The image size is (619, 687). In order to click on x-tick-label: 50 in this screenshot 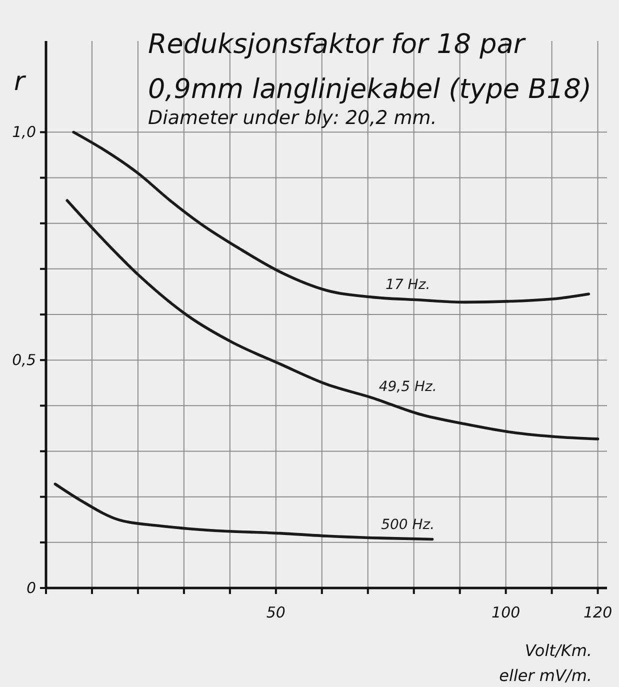, I will do `click(276, 613)`.